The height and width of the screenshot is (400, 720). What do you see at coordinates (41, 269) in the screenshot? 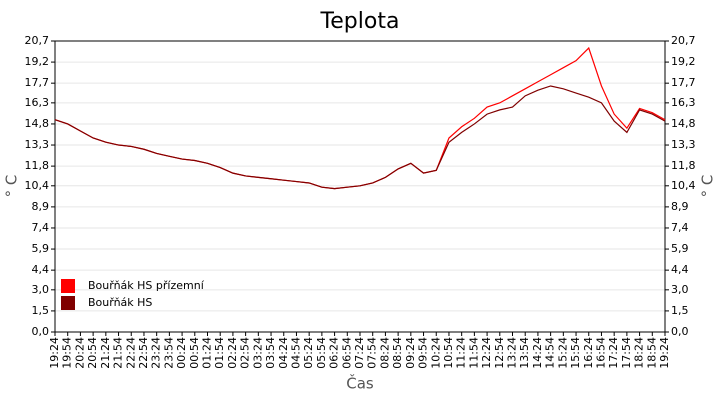
I see `y-tick-label: 4,4` at bounding box center [41, 269].